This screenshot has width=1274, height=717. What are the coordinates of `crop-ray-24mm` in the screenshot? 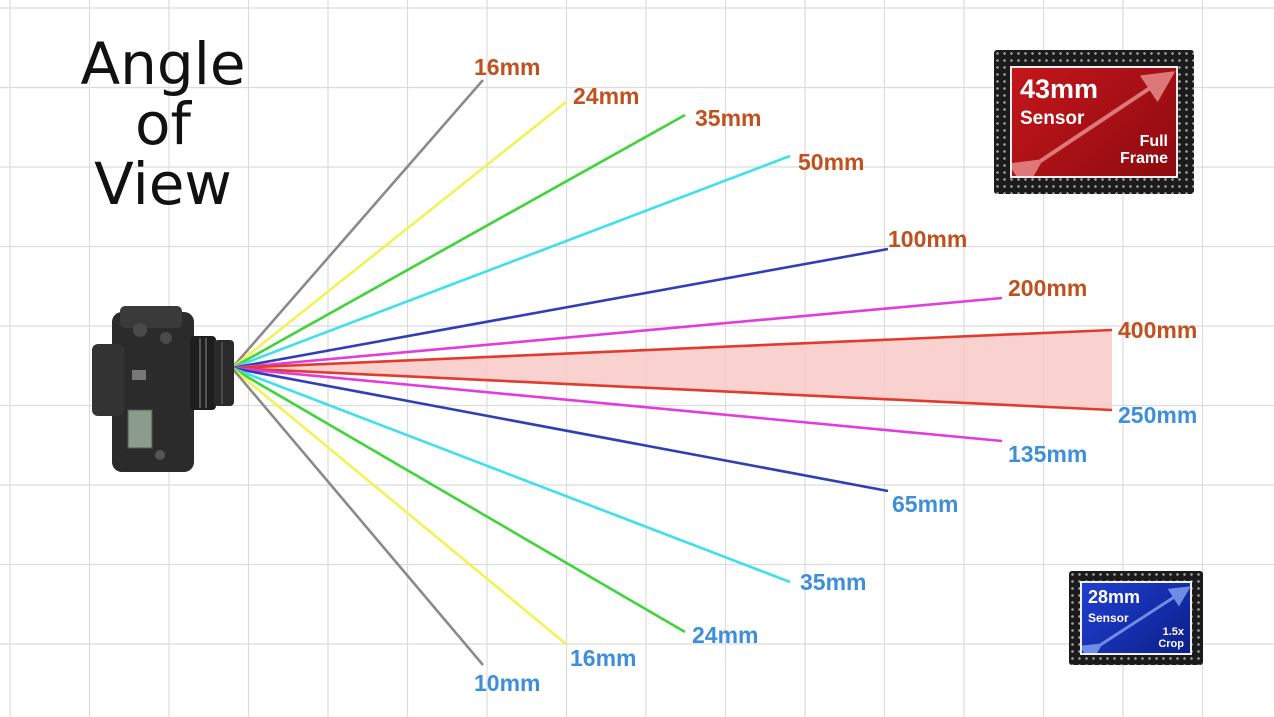 It's located at (458, 500).